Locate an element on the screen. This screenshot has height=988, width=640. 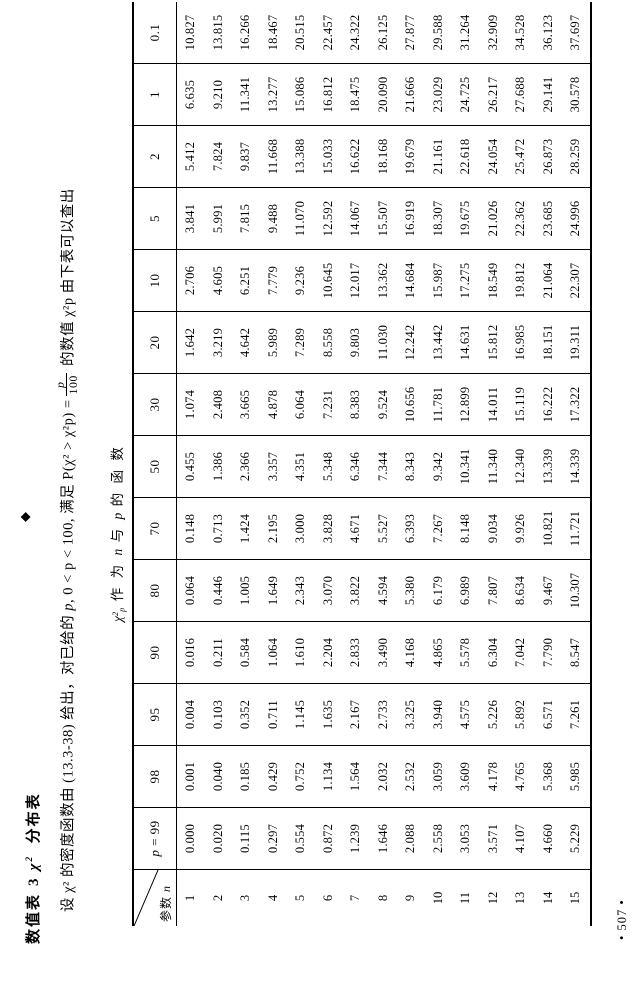
caption-p-symbol: p is located at coordinates (117, 516).